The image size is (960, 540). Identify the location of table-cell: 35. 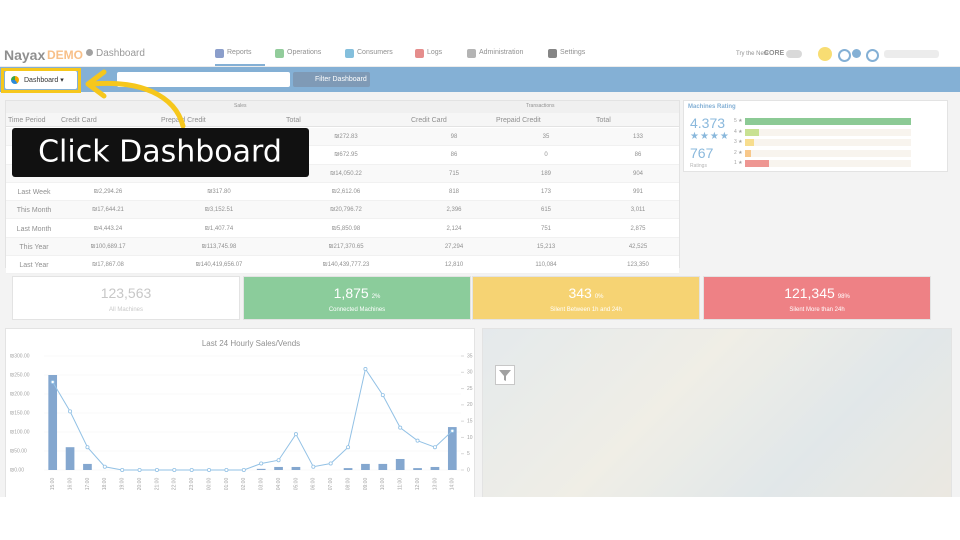
(546, 137).